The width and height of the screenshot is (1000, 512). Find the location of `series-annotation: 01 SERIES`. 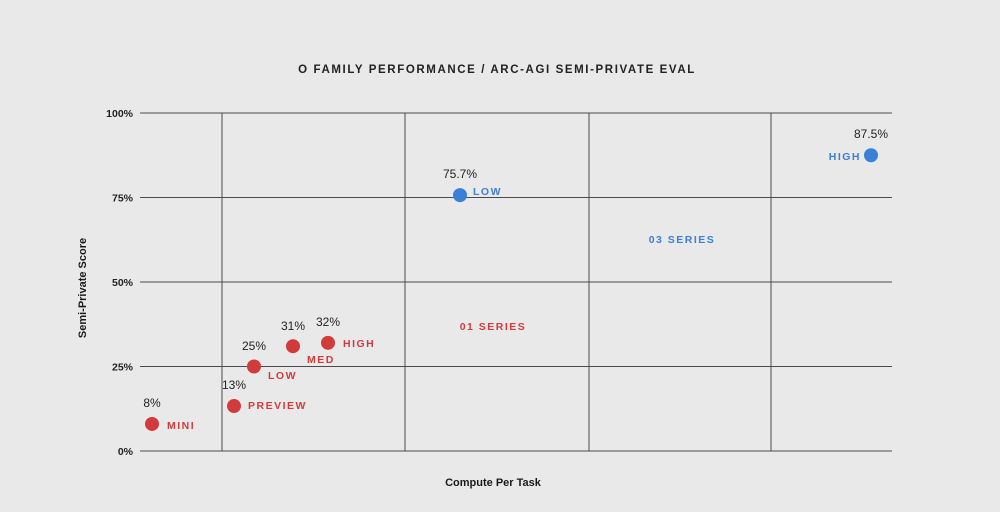

series-annotation: 01 SERIES is located at coordinates (493, 327).